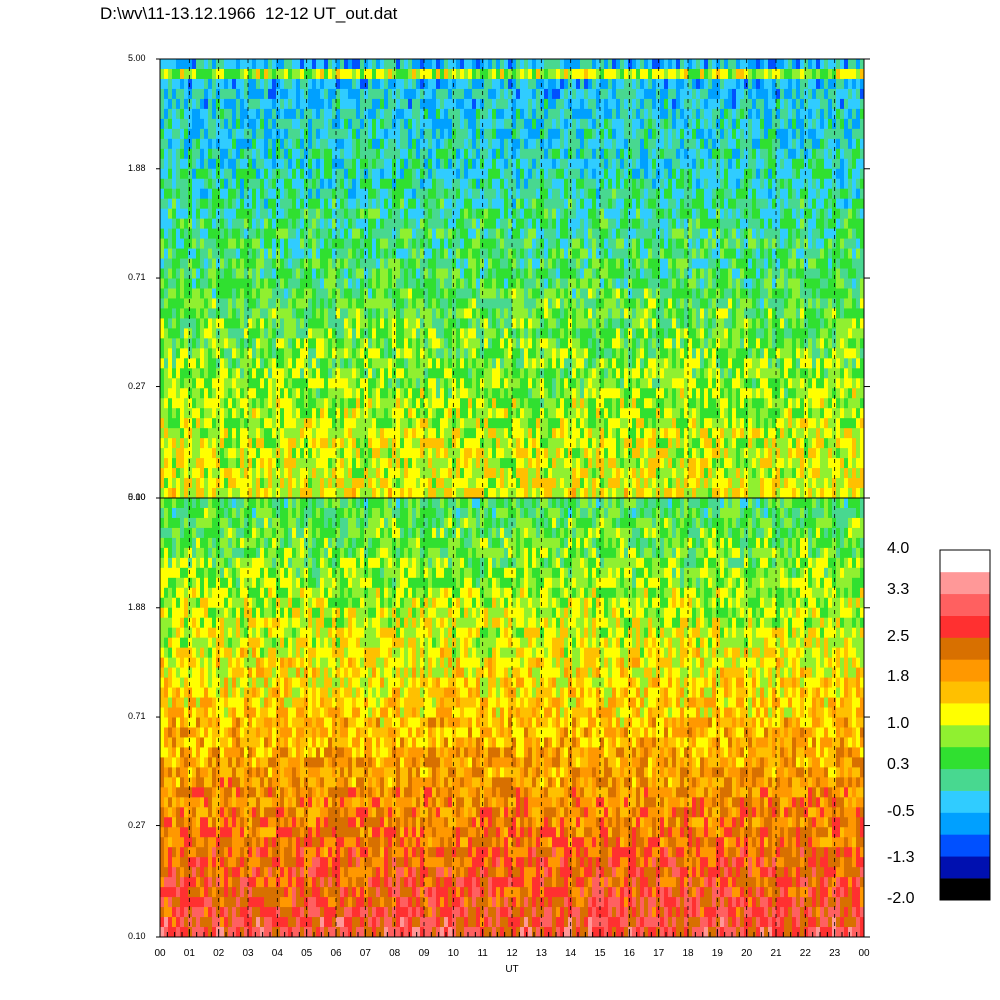  Describe the element at coordinates (898, 636) in the screenshot. I see `colorbar-label: 2.5` at that location.